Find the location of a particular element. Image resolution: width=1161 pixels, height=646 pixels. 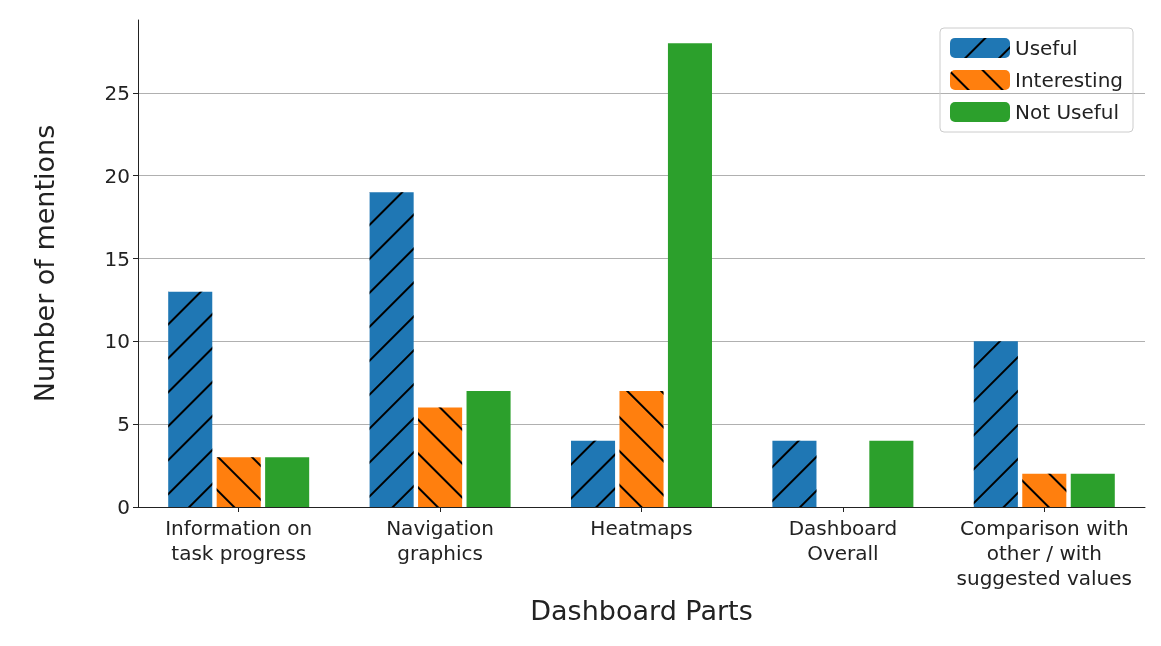

x-tick-label: Information on task progress is located at coordinates (239, 540).